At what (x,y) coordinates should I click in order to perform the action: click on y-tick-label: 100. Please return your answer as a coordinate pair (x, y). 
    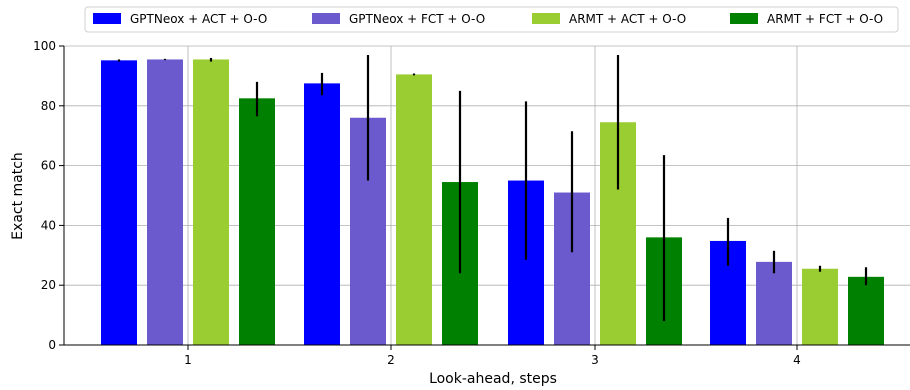
    Looking at the image, I should click on (44, 46).